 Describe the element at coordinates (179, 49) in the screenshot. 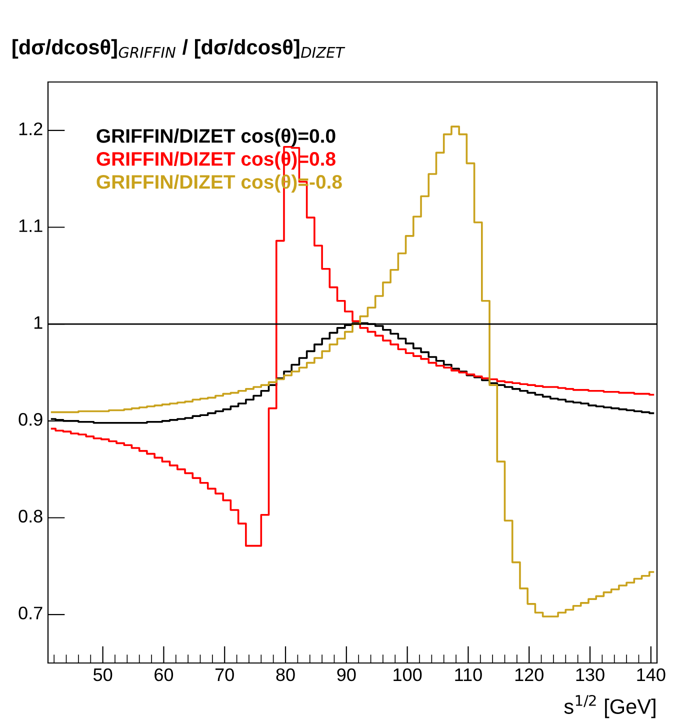

I see `y-axis-title: [dσ/dcosθ]$_{GRIFFIN}$ / [dσ/dcosθ]$_{DIZET}$` at that location.